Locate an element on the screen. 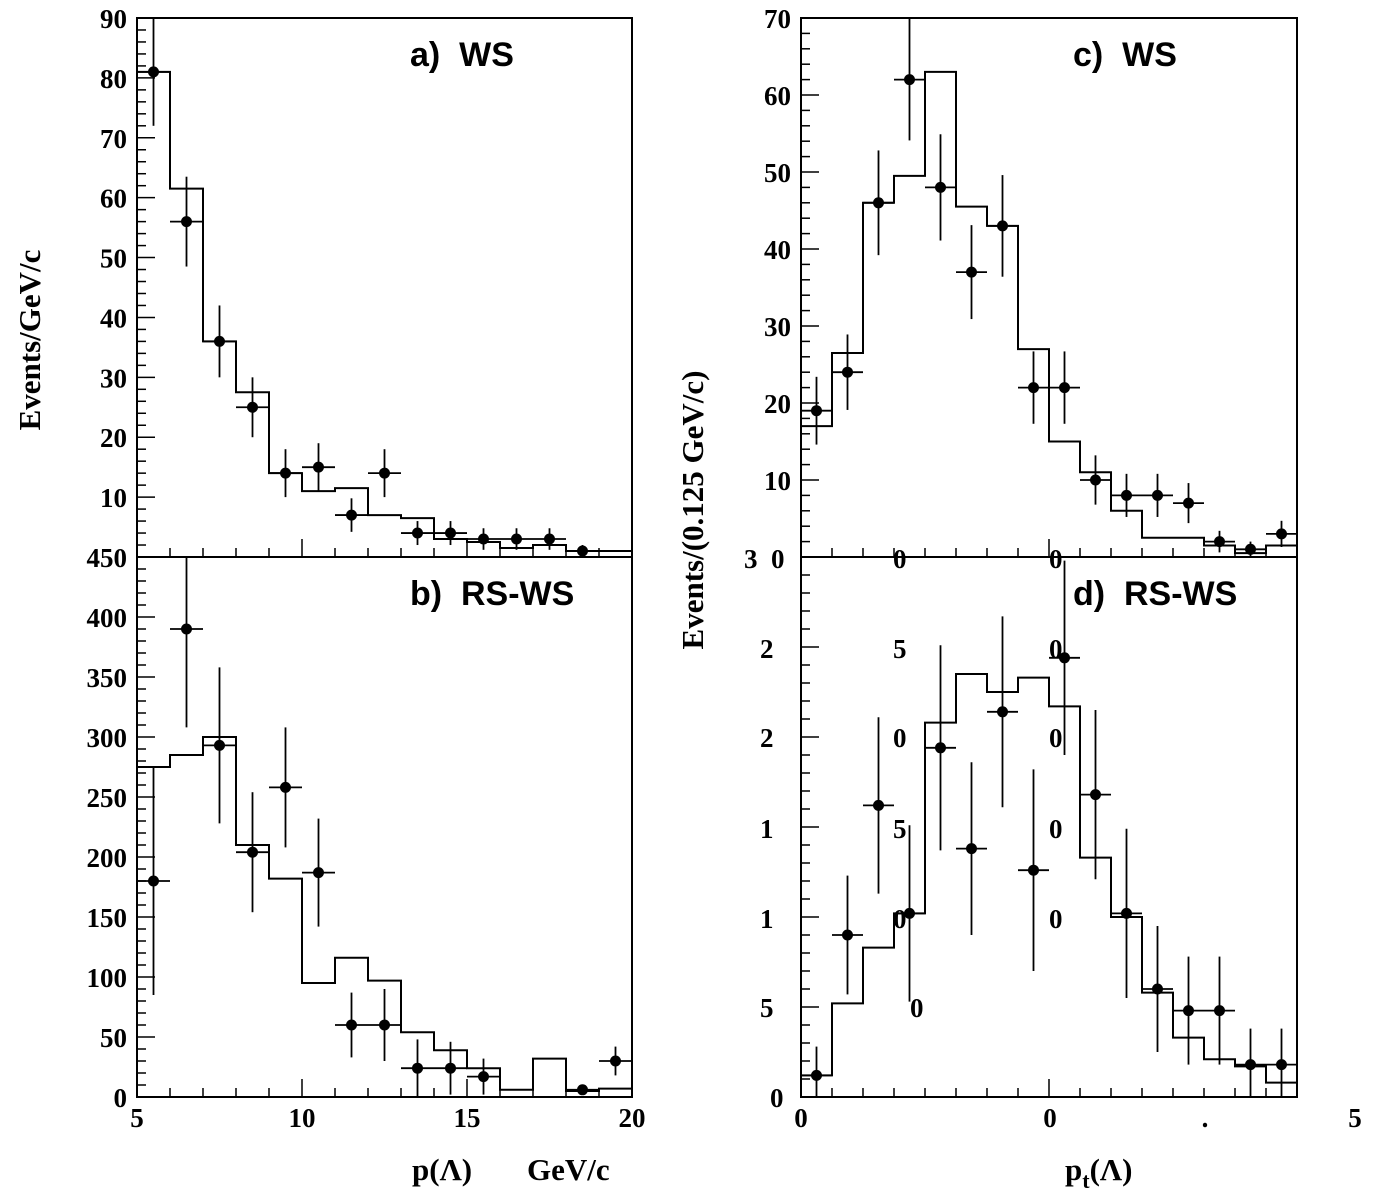  y-tick-label: 300 is located at coordinates (107, 738).